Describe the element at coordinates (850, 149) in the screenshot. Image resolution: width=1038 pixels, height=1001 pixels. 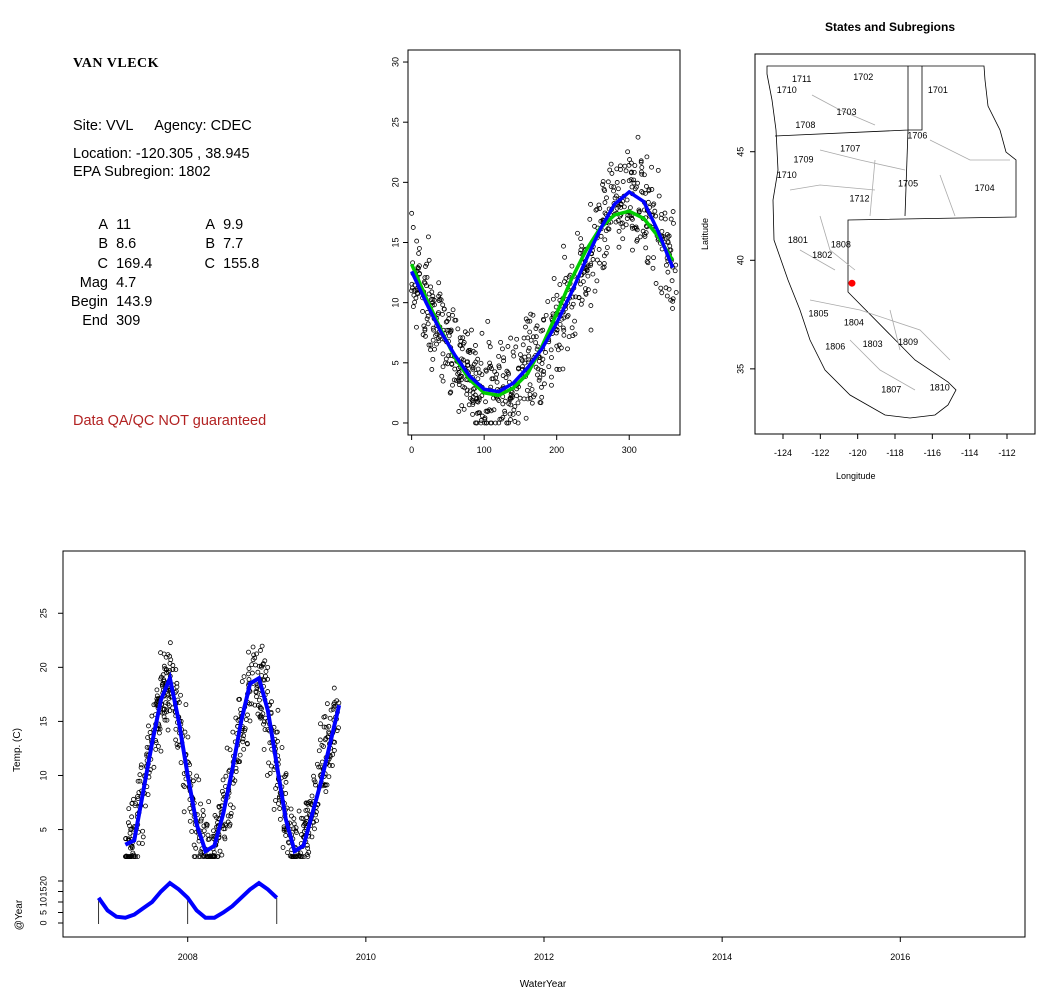
I see `region-label: 1707` at that location.